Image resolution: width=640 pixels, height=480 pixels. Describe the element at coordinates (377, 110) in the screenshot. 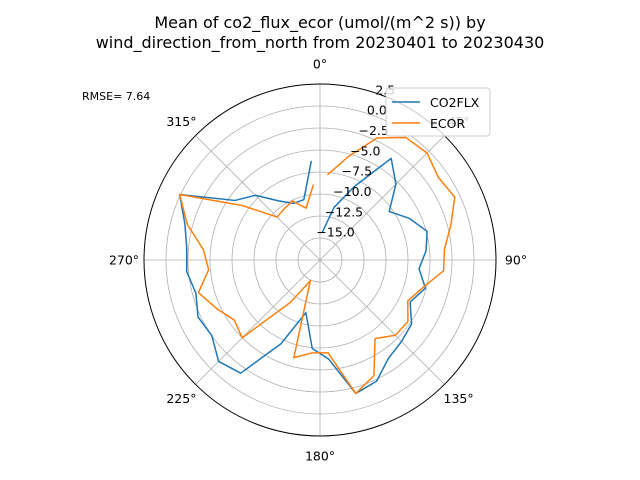

I see `radial-tick-label: 0.0` at that location.